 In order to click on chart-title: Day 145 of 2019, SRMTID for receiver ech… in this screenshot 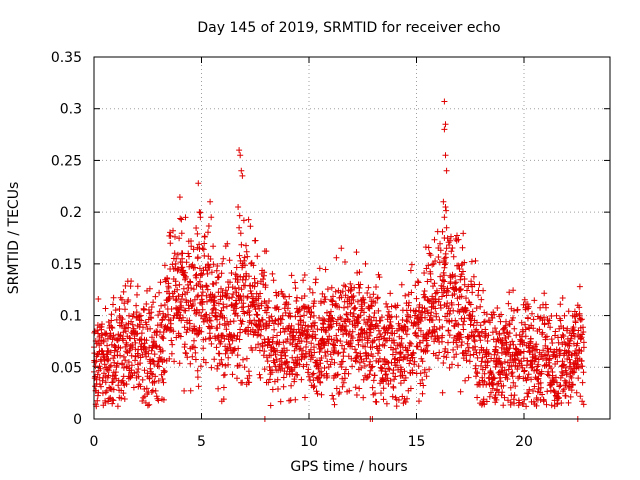, I will do `click(348, 28)`.